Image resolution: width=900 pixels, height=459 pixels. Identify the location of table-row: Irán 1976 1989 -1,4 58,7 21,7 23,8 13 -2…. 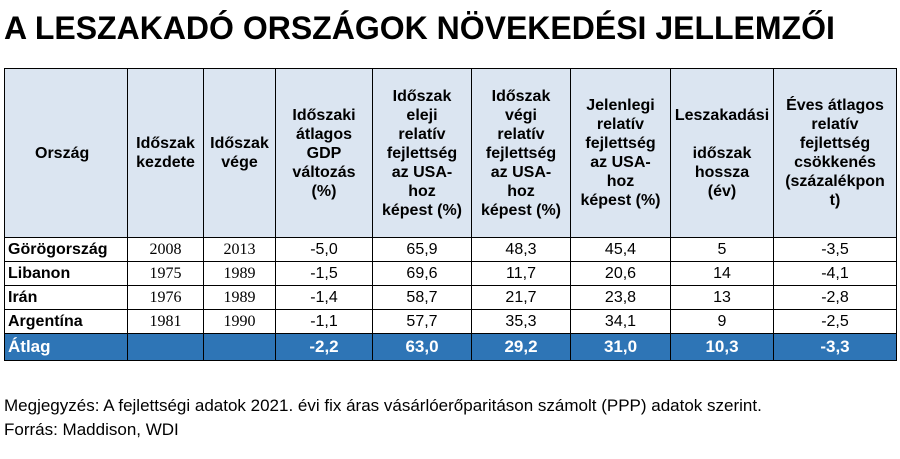
(450, 297).